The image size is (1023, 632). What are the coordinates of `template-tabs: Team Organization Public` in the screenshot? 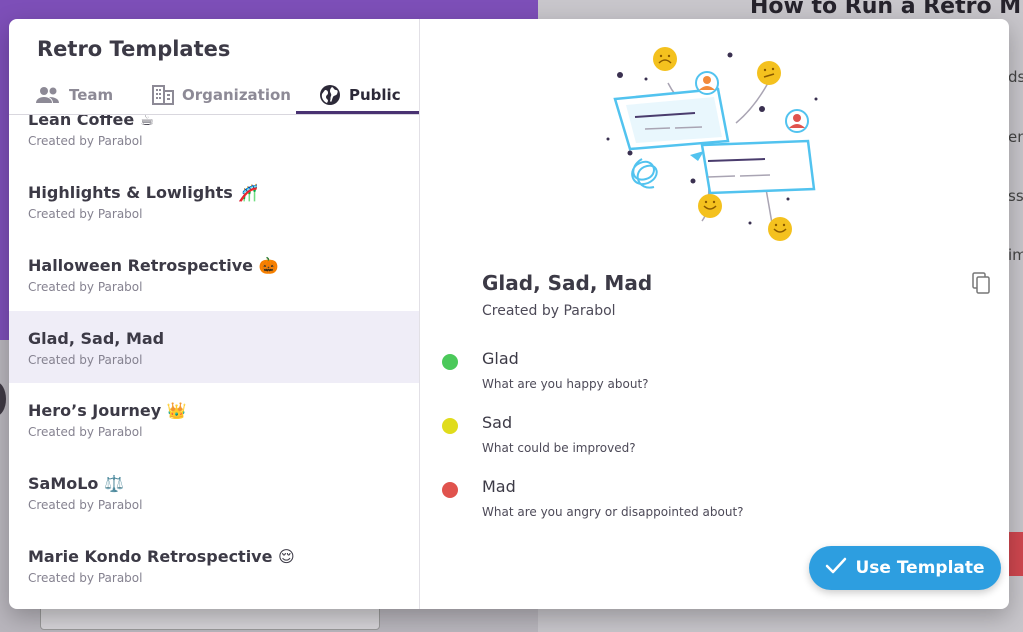 It's located at (214, 96).